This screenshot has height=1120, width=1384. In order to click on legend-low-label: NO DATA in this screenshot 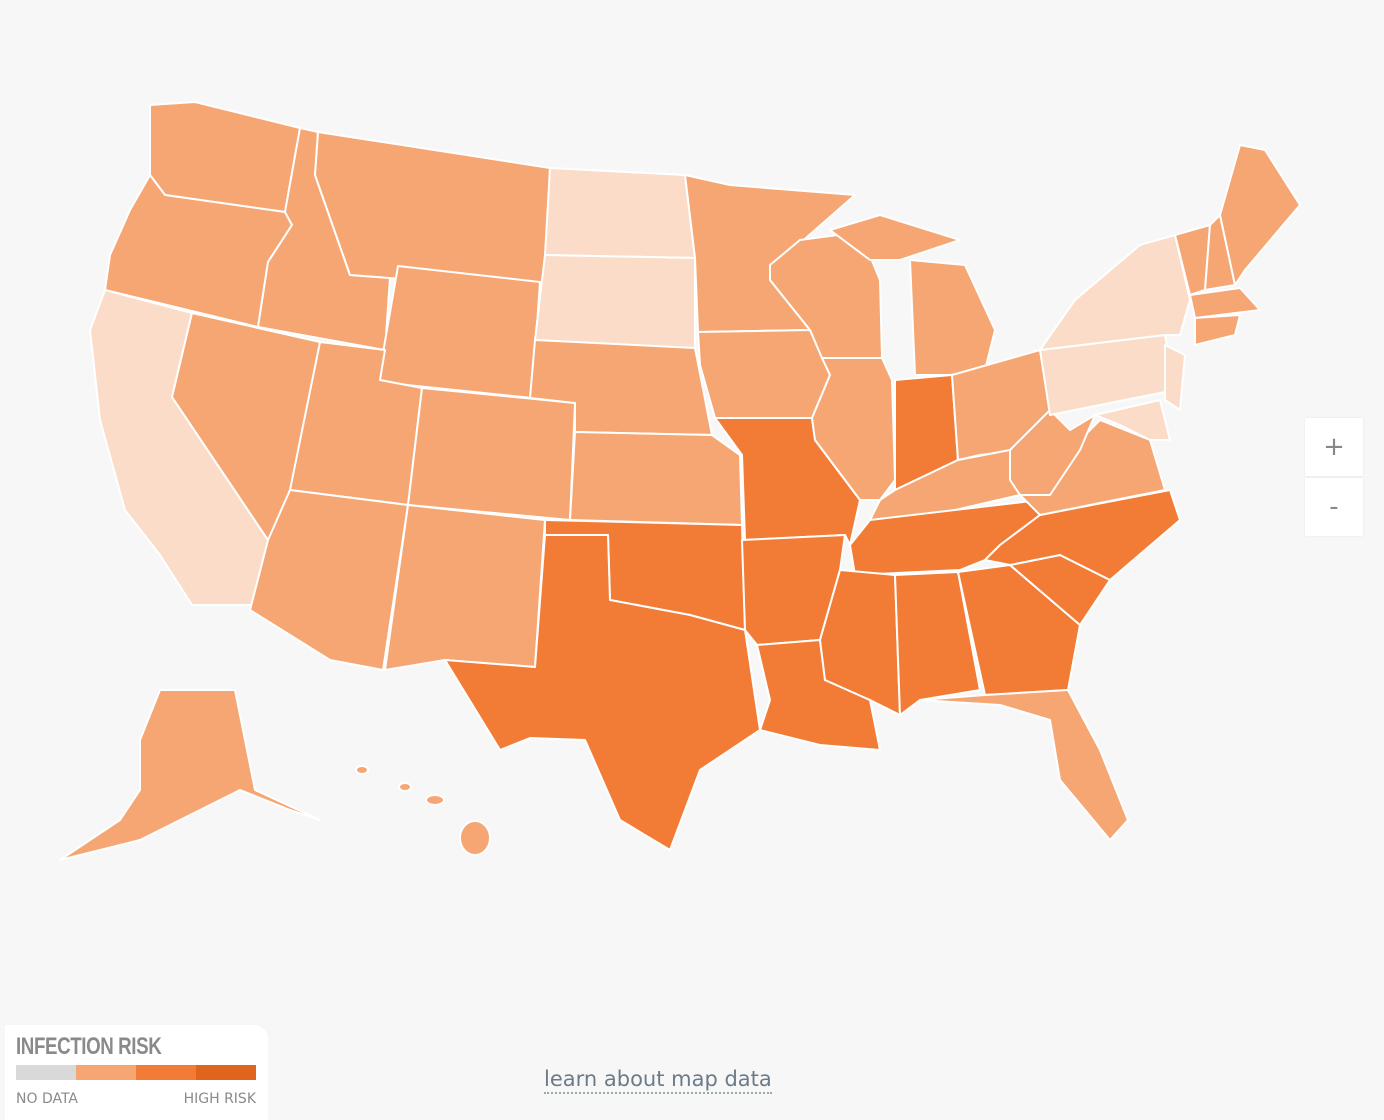, I will do `click(47, 1099)`.